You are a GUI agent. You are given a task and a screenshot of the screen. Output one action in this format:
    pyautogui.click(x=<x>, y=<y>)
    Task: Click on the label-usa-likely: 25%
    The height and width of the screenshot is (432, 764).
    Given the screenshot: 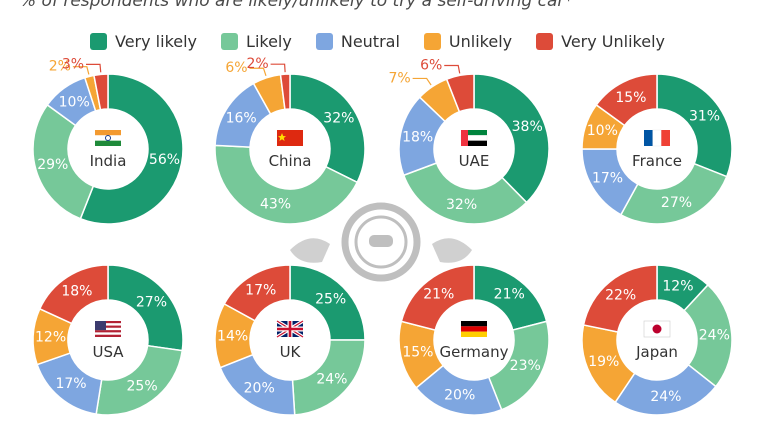 What is the action you would take?
    pyautogui.click(x=142, y=386)
    